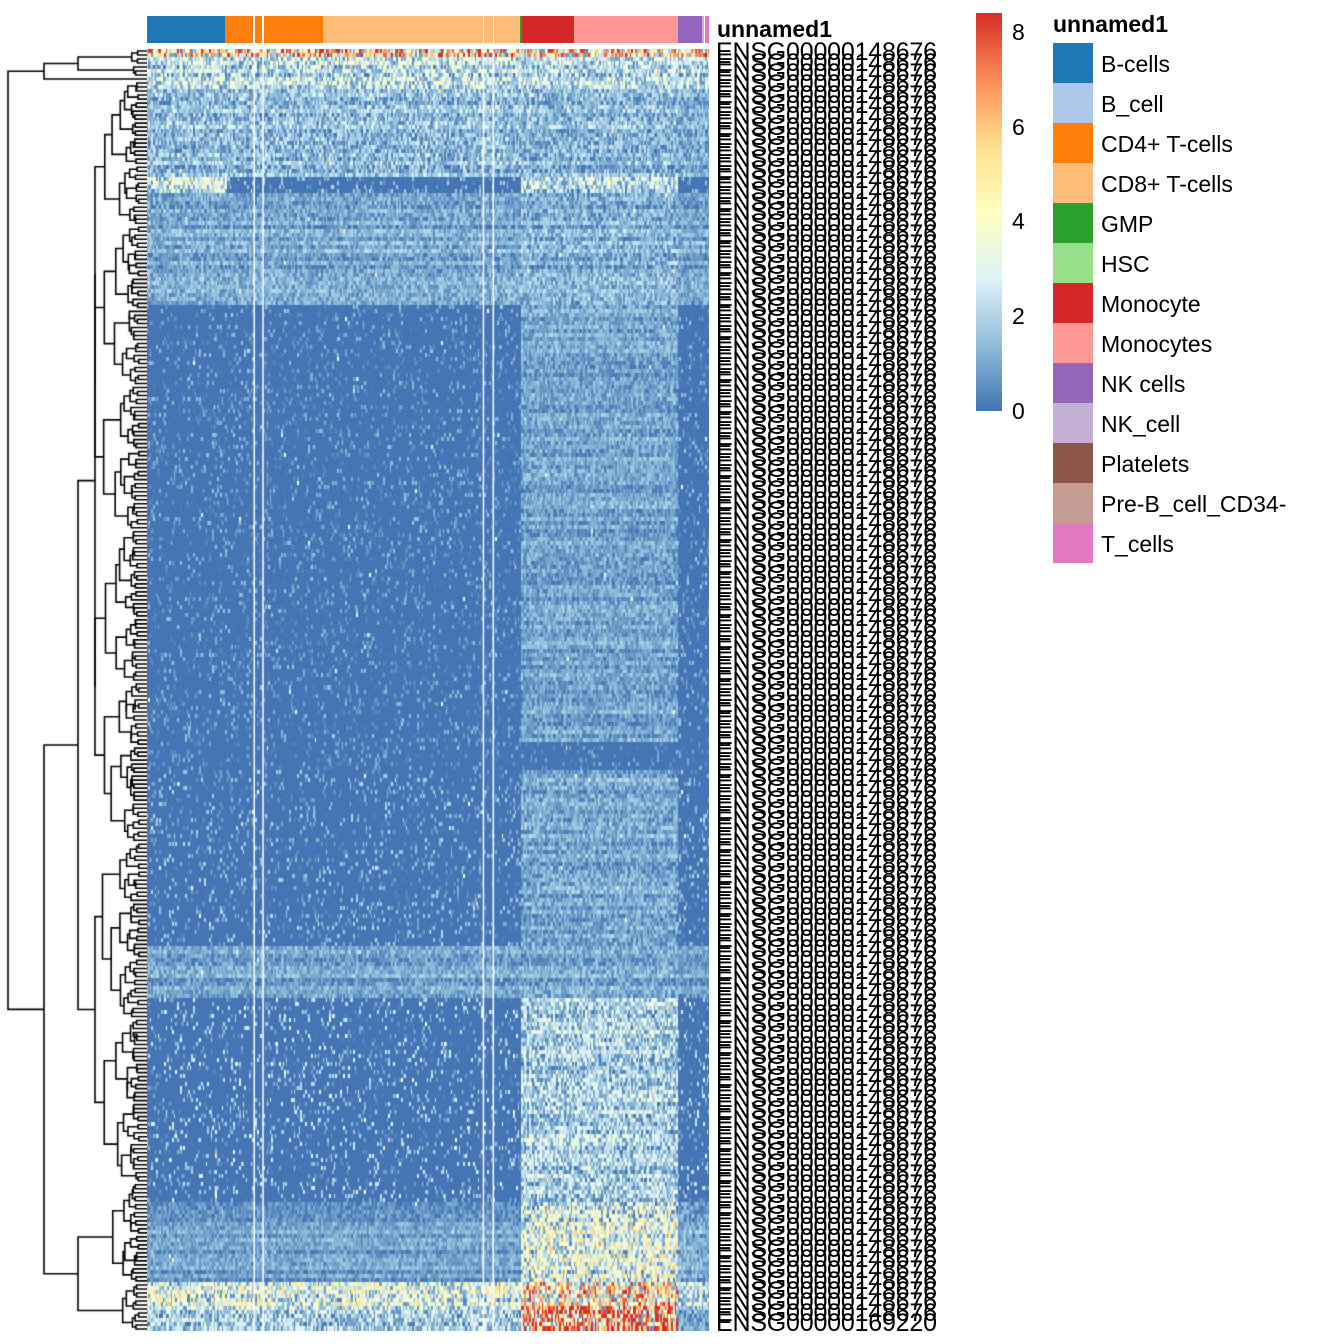 The image size is (1344, 1344). Describe the element at coordinates (421, 29) in the screenshot. I see `annotation-segment-cd8-t-cells` at that location.